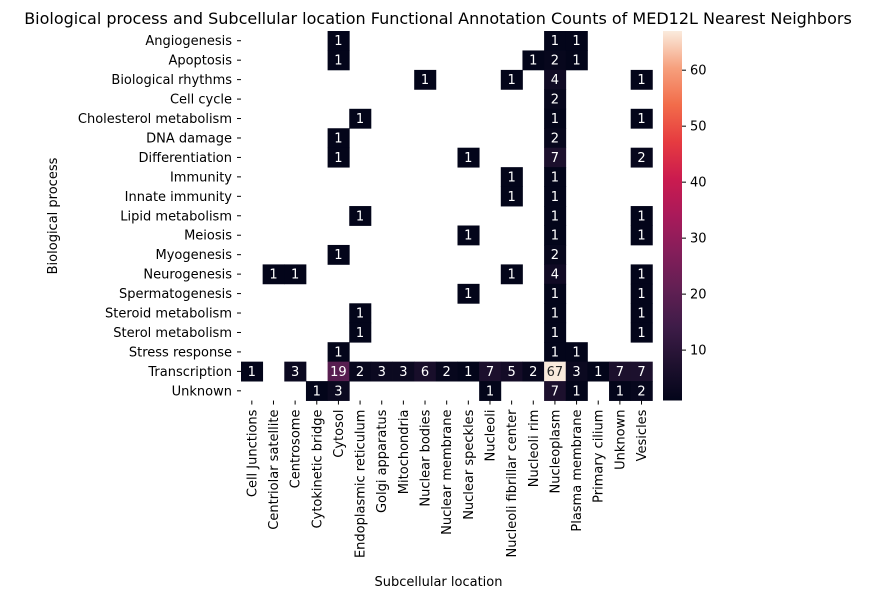  What do you see at coordinates (296, 449) in the screenshot?
I see `x-tick-label: Centrosome` at bounding box center [296, 449].